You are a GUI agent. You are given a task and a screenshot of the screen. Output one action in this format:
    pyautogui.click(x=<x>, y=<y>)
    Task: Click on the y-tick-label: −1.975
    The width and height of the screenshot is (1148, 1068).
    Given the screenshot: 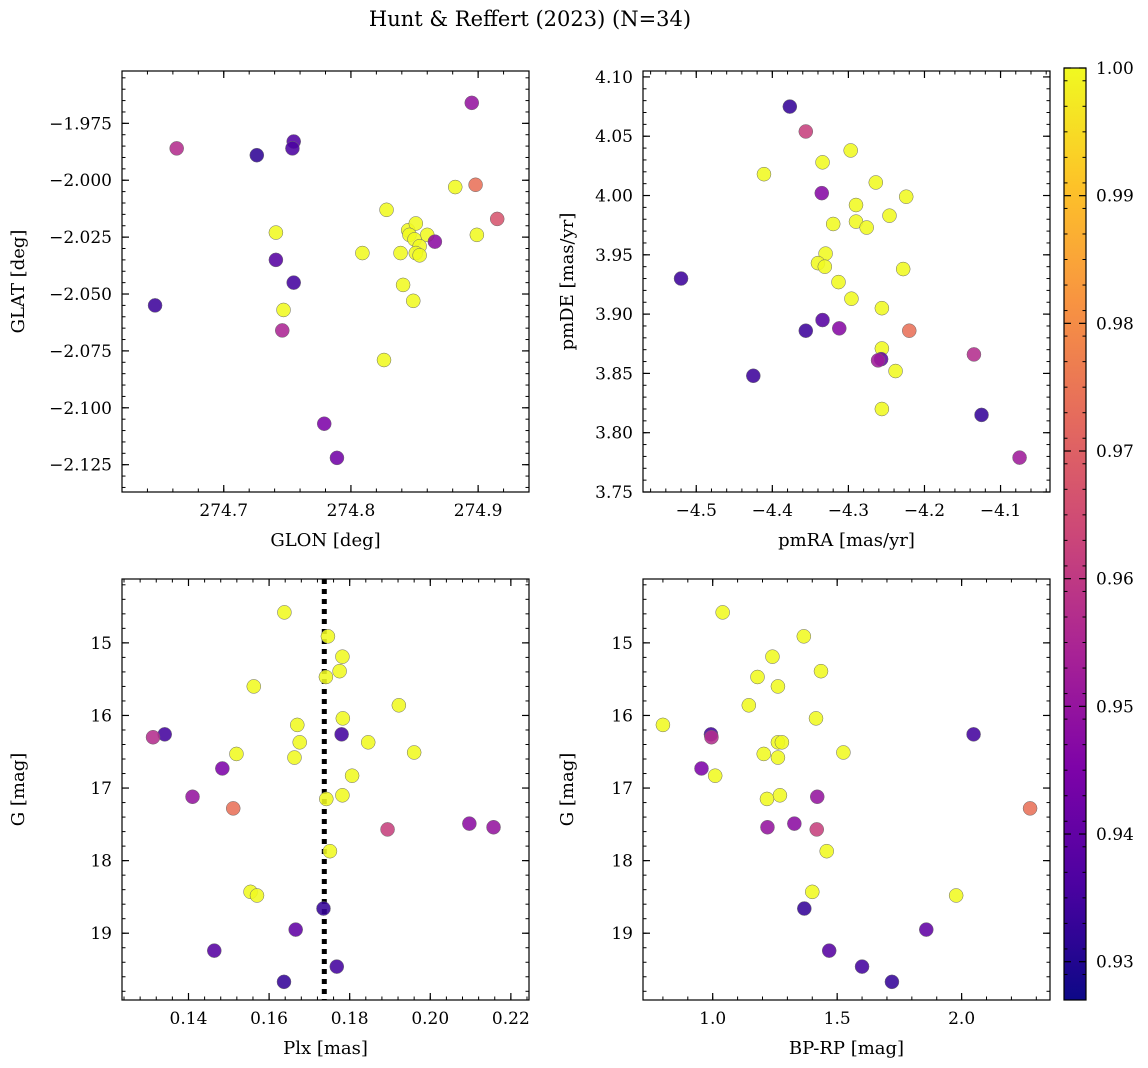 What is the action you would take?
    pyautogui.click(x=80, y=124)
    